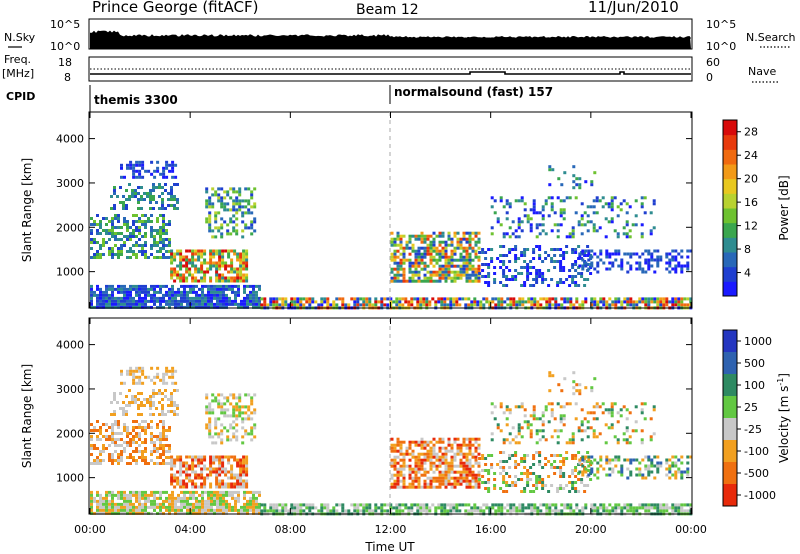  I want to click on y-tick-label: 4000, so click(70, 139).